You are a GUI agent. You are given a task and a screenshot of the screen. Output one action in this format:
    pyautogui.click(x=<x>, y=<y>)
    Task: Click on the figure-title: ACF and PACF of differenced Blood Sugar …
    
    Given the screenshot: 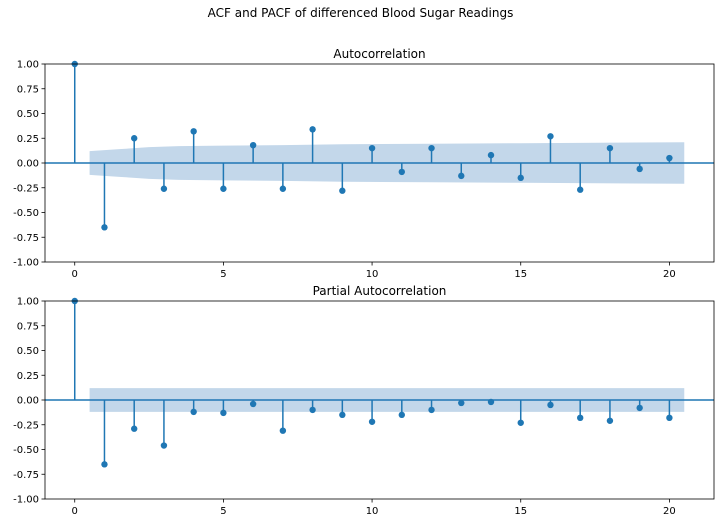 What is the action you would take?
    pyautogui.click(x=360, y=13)
    